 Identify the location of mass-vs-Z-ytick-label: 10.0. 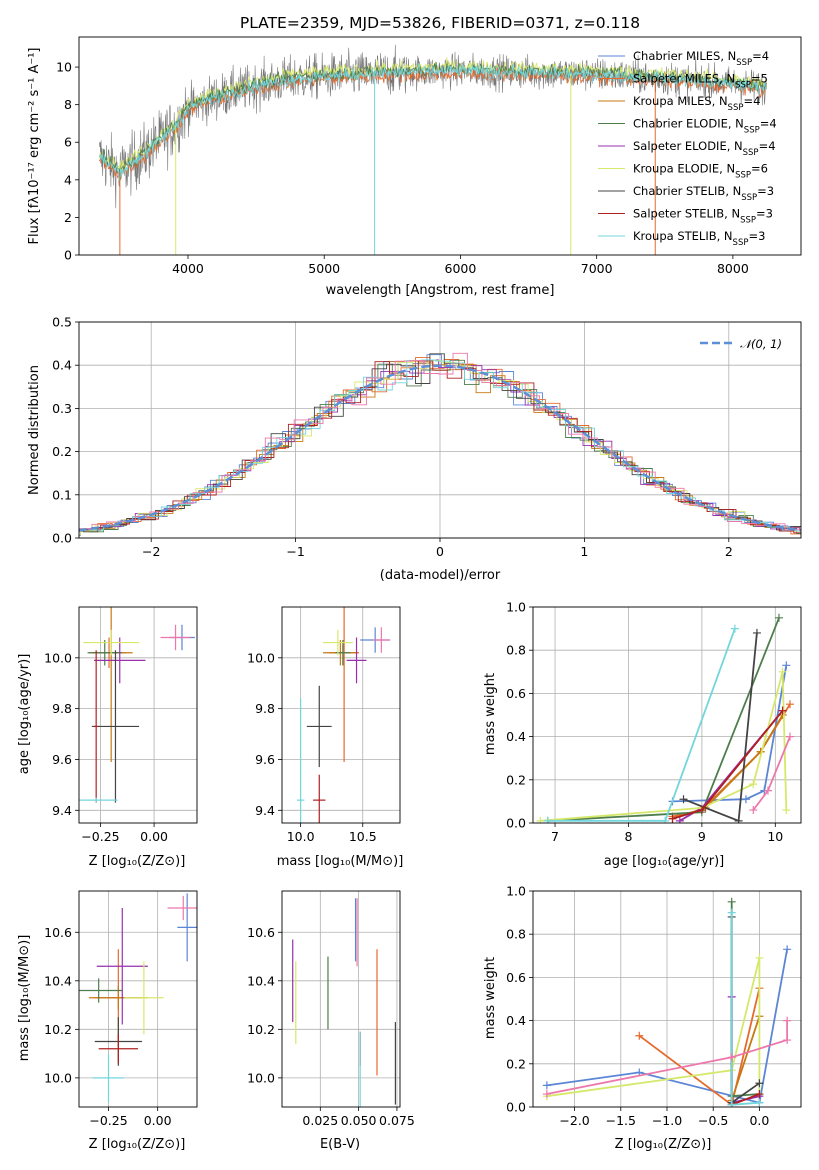
(58, 1077).